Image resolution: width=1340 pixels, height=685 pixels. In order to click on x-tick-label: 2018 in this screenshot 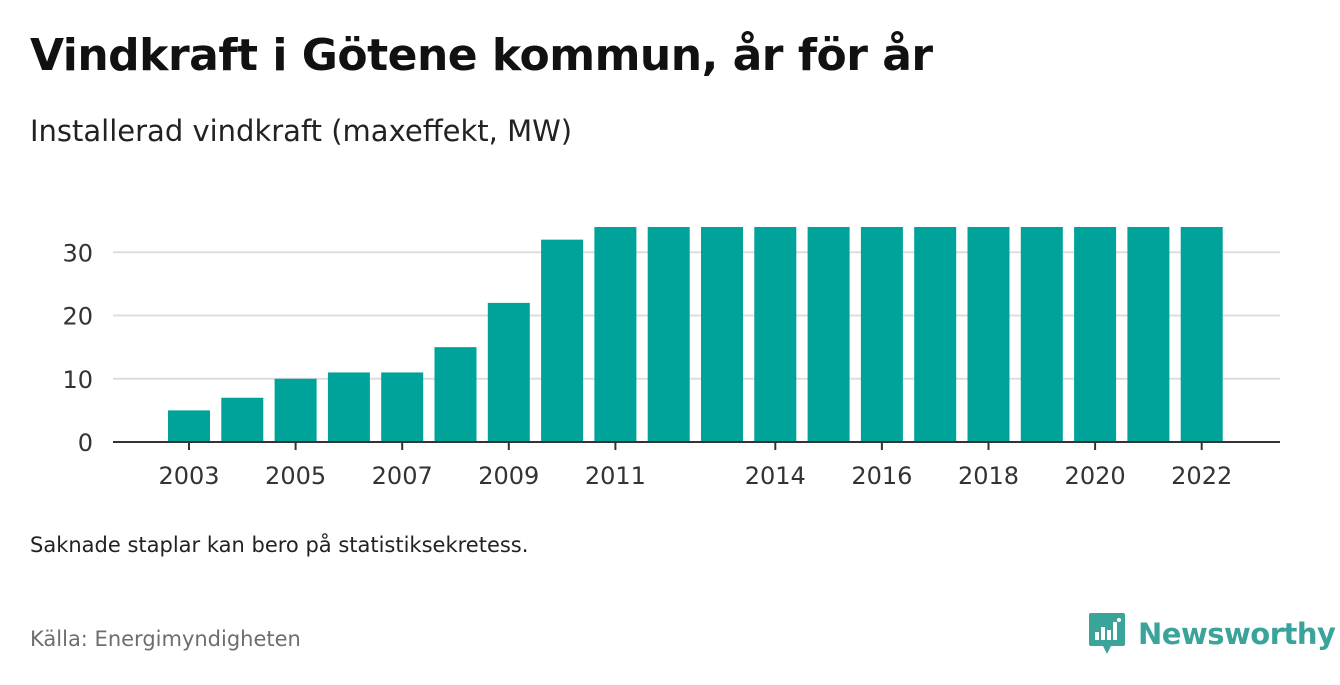, I will do `click(988, 476)`.